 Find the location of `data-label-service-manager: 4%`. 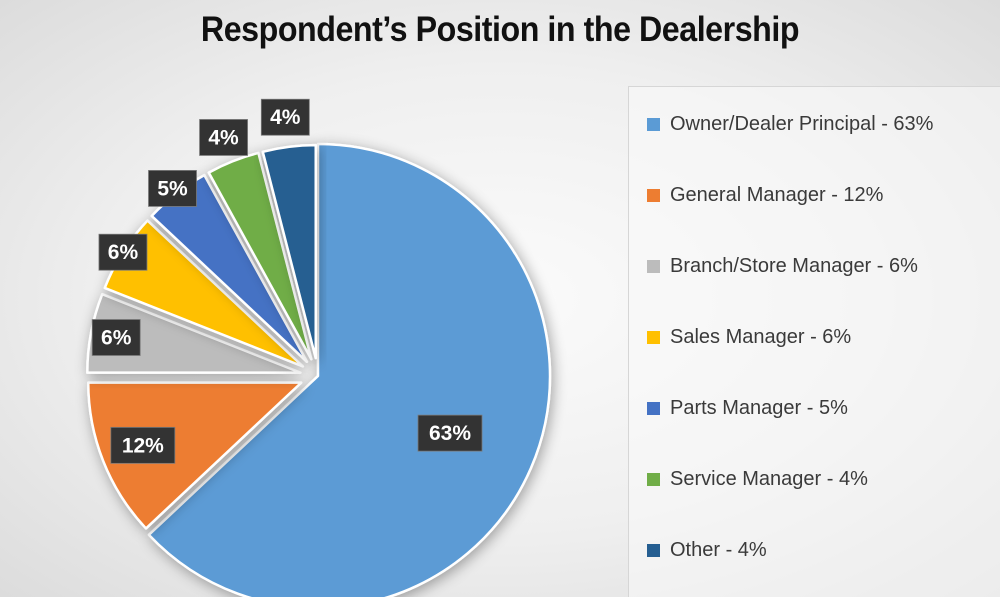

data-label-service-manager: 4% is located at coordinates (223, 137).